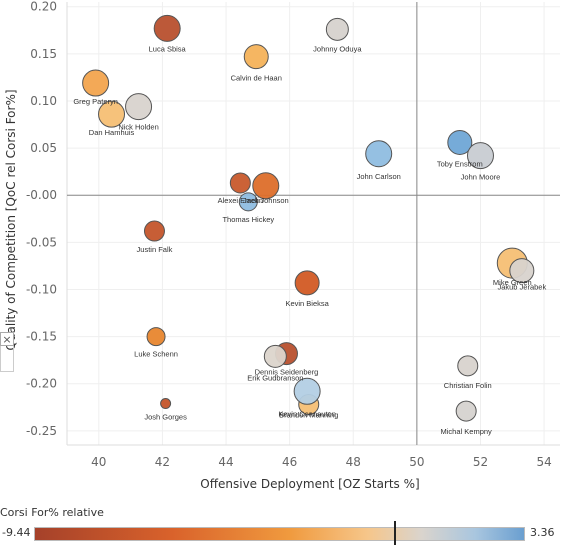  What do you see at coordinates (154, 231) in the screenshot?
I see `point-justin-falk` at bounding box center [154, 231].